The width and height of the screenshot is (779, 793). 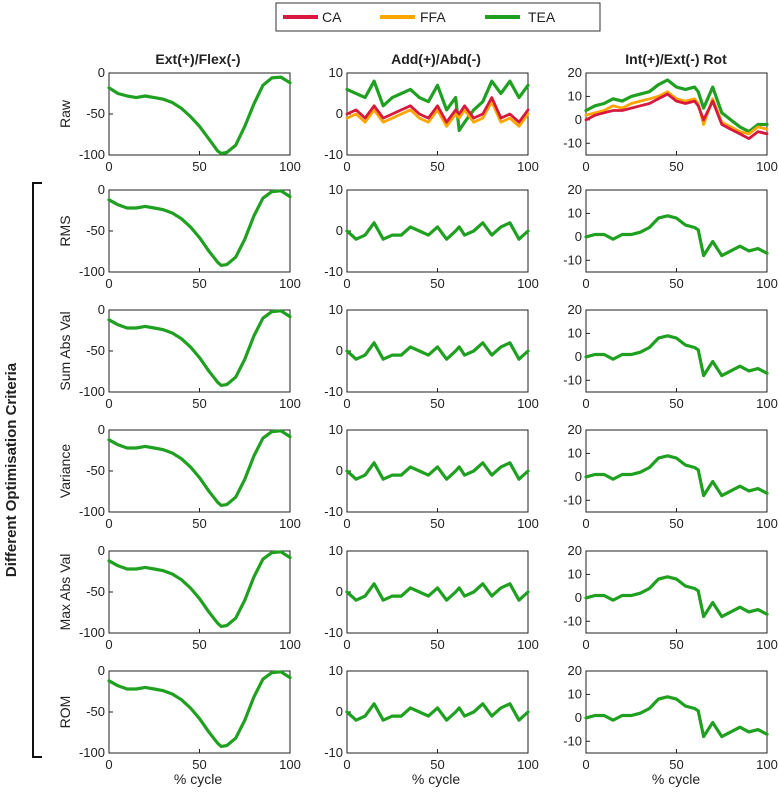 I want to click on panel-abd-rms: 100-100 50 100, so click(x=431, y=236).